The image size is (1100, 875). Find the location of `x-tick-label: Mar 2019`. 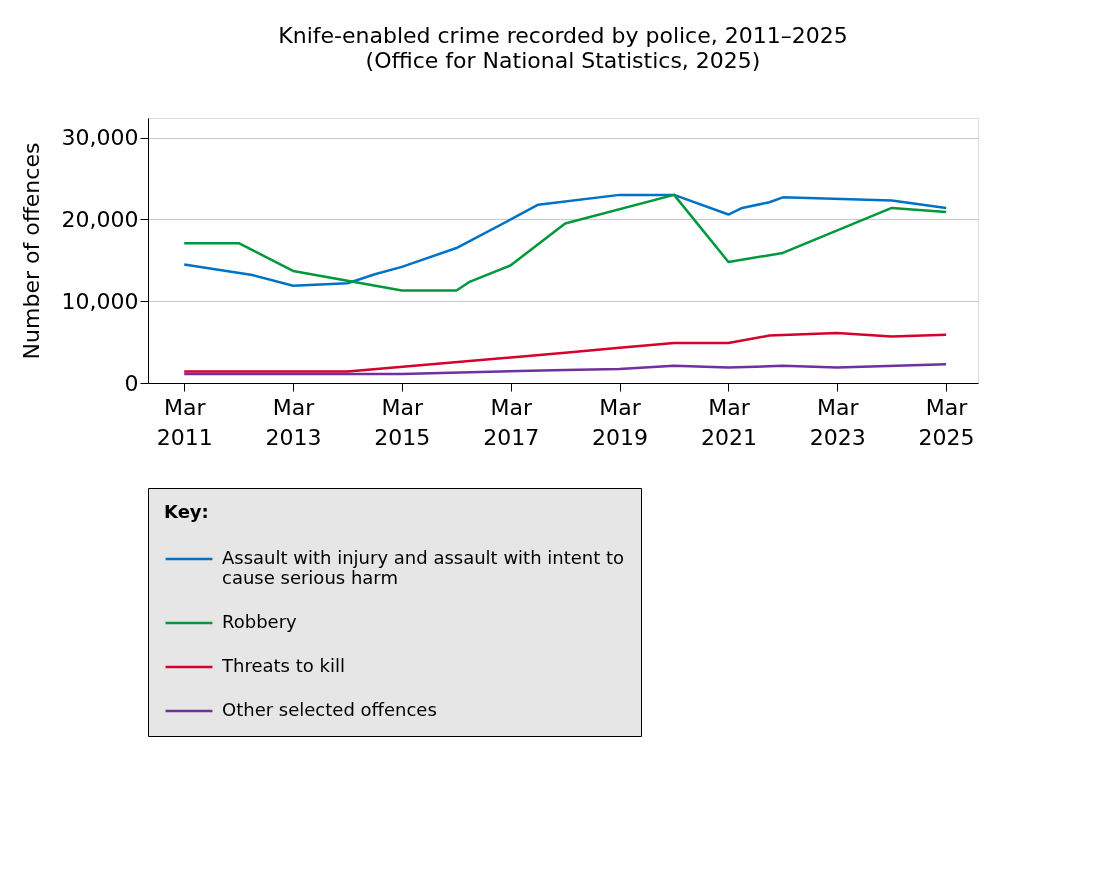

x-tick-label: Mar 2019 is located at coordinates (620, 422).